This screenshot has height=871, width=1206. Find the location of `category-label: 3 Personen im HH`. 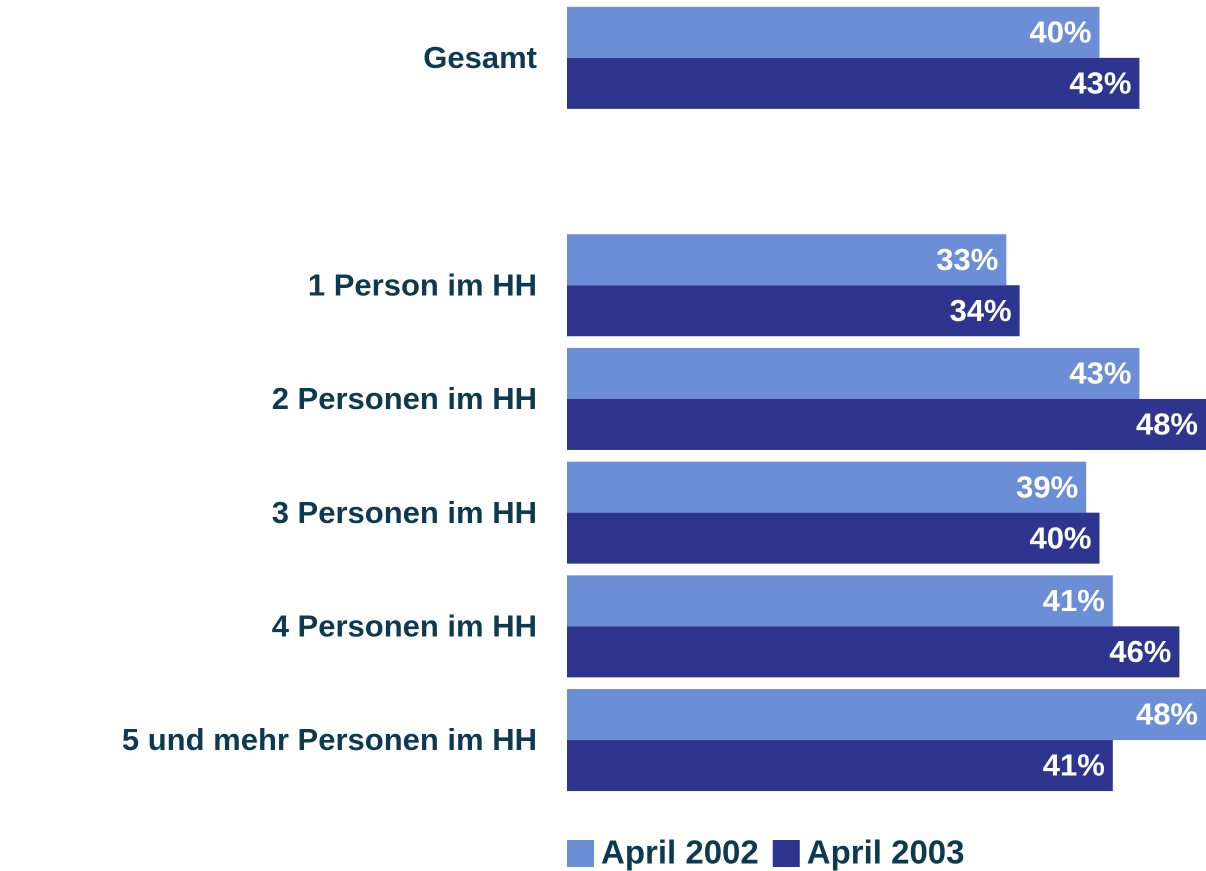

category-label: 3 Personen im HH is located at coordinates (404, 512).